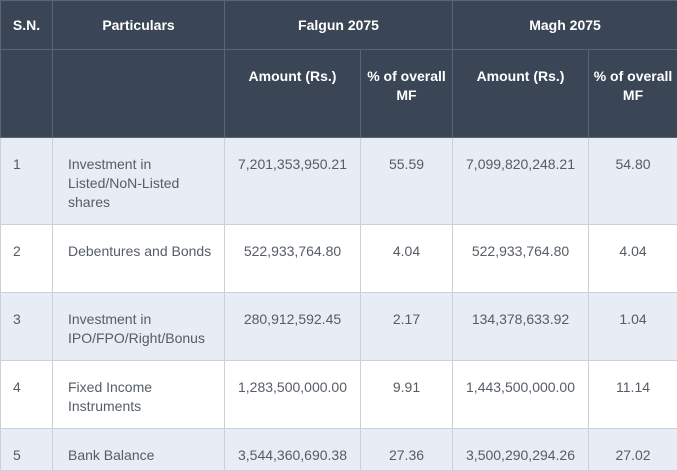  I want to click on header-falgun-amount: Amount (Rs.), so click(293, 94).